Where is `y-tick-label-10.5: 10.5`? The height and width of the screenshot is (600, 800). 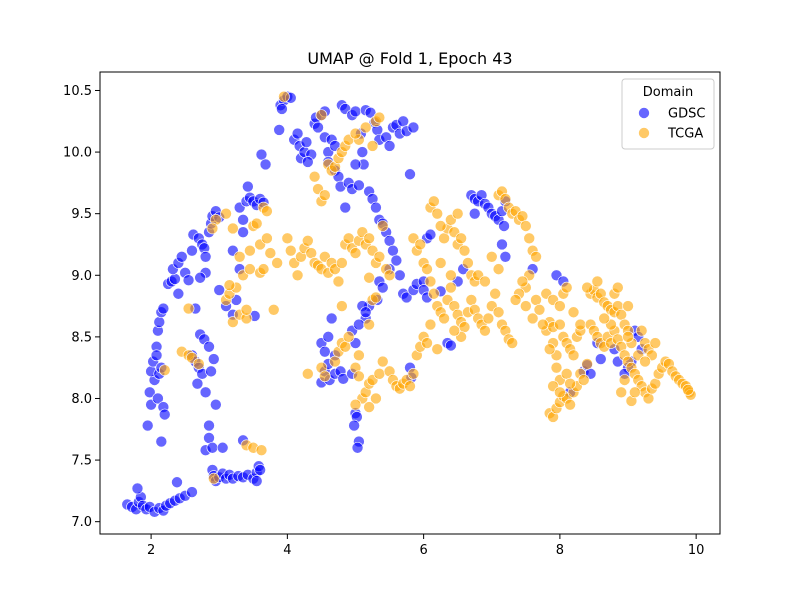 y-tick-label-10.5: 10.5 is located at coordinates (77, 91).